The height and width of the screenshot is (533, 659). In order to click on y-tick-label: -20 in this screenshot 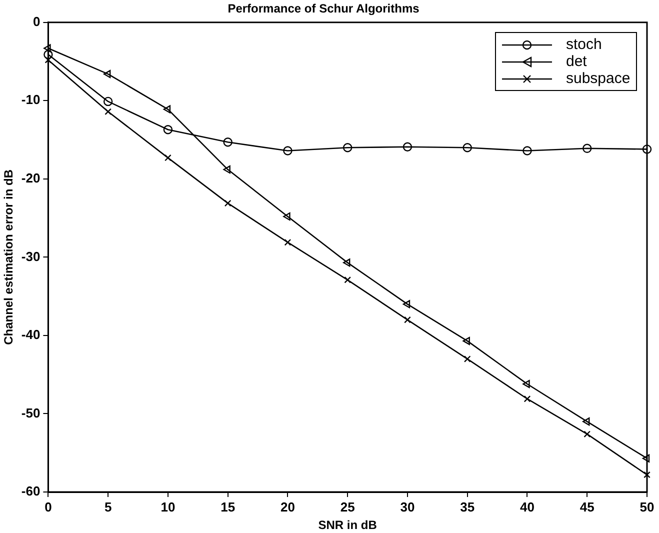, I will do `click(30, 178)`.